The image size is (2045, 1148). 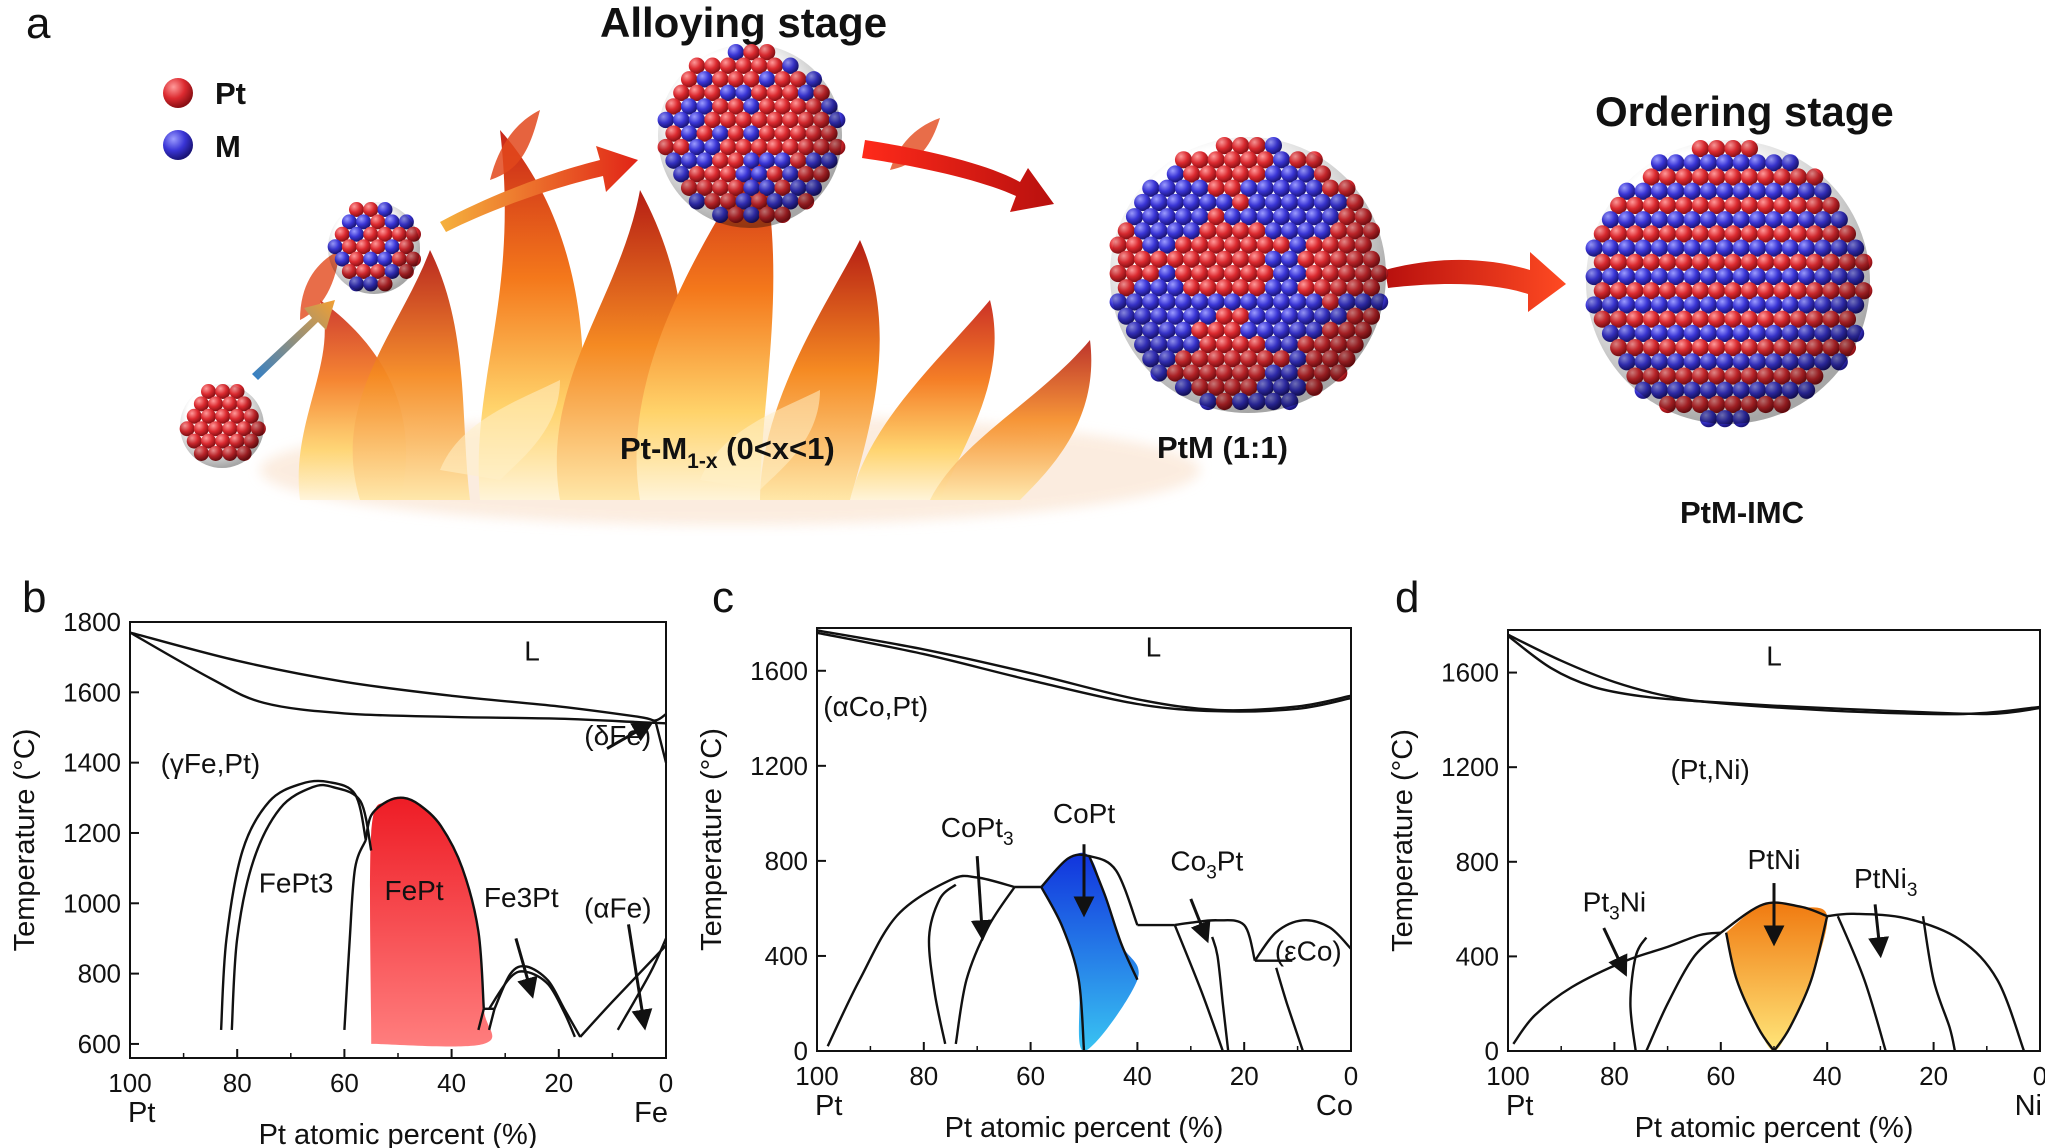 What do you see at coordinates (178, 93) in the screenshot?
I see `pt-atom-icon` at bounding box center [178, 93].